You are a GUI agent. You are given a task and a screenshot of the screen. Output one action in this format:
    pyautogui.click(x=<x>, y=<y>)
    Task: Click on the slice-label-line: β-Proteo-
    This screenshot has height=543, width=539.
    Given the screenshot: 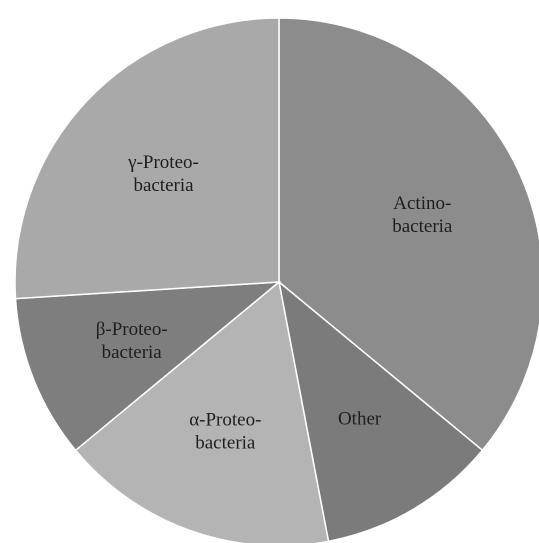 What is the action you would take?
    pyautogui.click(x=132, y=329)
    